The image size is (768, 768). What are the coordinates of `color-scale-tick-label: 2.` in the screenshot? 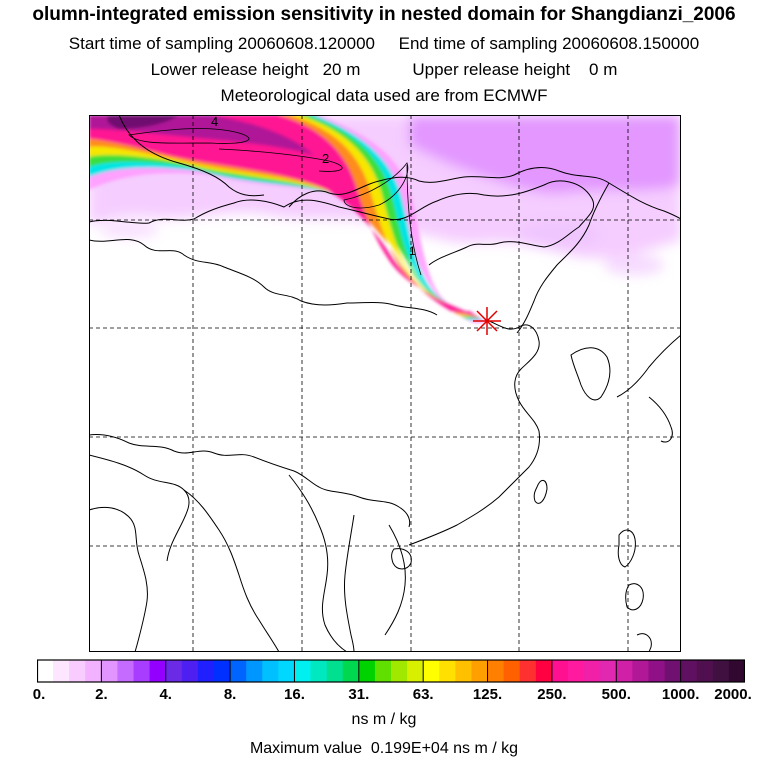 It's located at (101, 694).